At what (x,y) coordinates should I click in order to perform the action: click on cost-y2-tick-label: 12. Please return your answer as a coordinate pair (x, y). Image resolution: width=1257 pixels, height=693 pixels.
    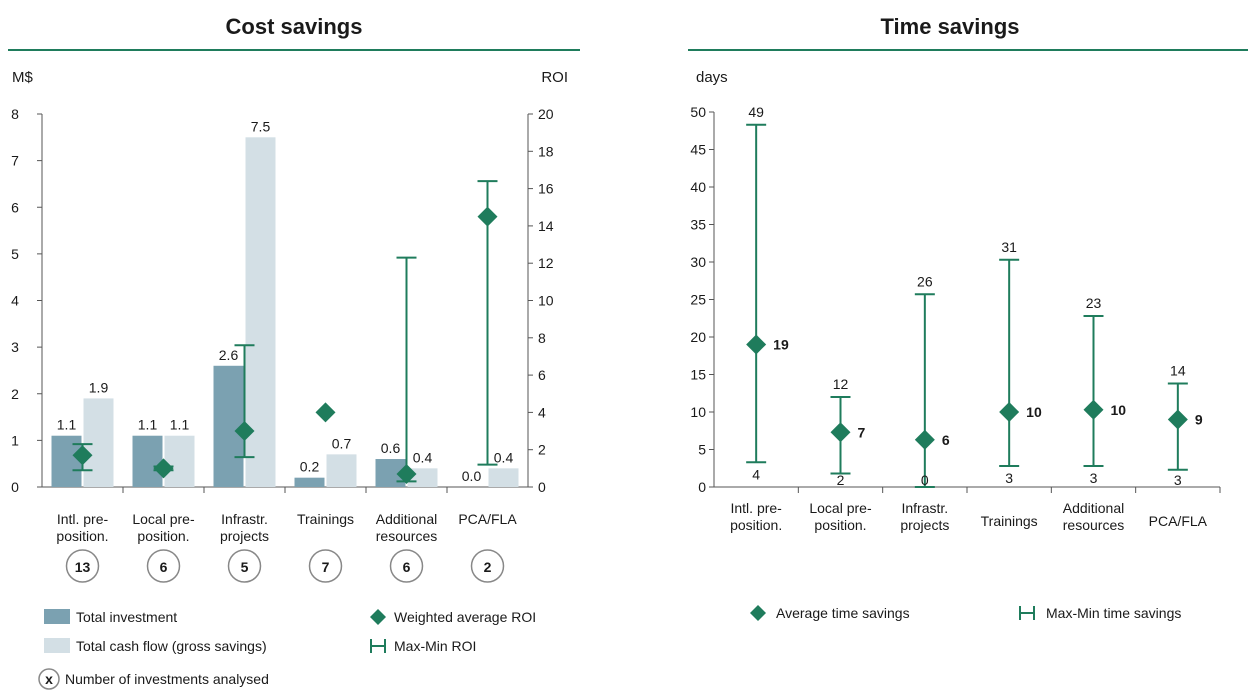
    Looking at the image, I should click on (546, 263).